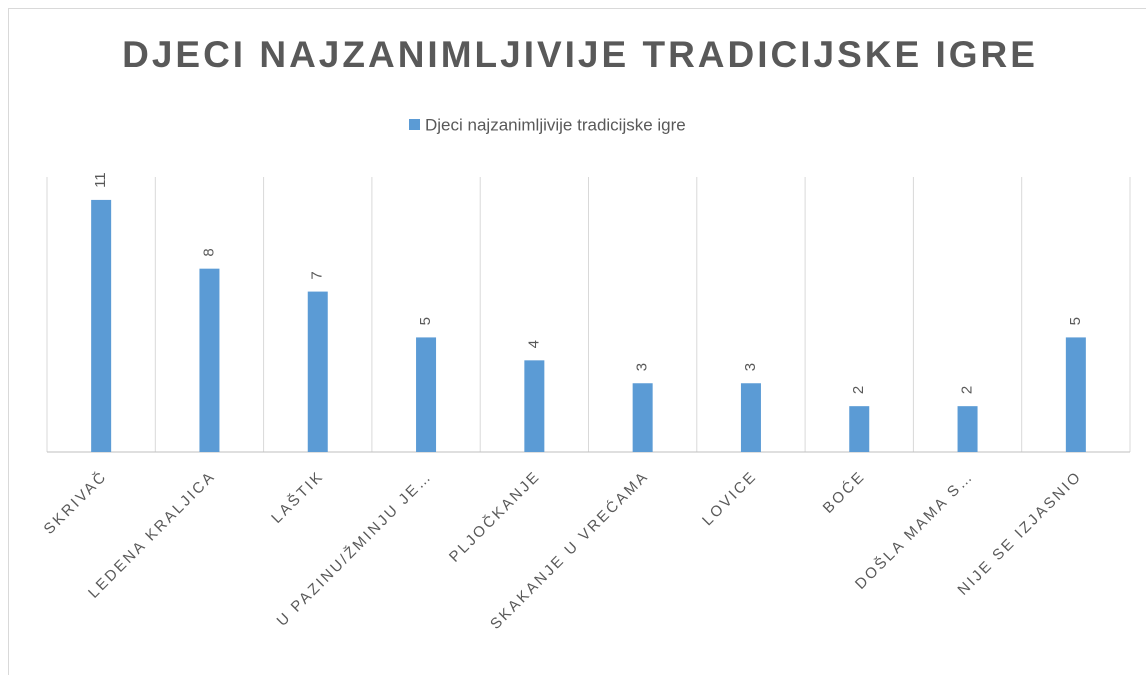  Describe the element at coordinates (555, 124) in the screenshot. I see `legend-label: Djeci najzanimljivije tradicijske igre` at that location.